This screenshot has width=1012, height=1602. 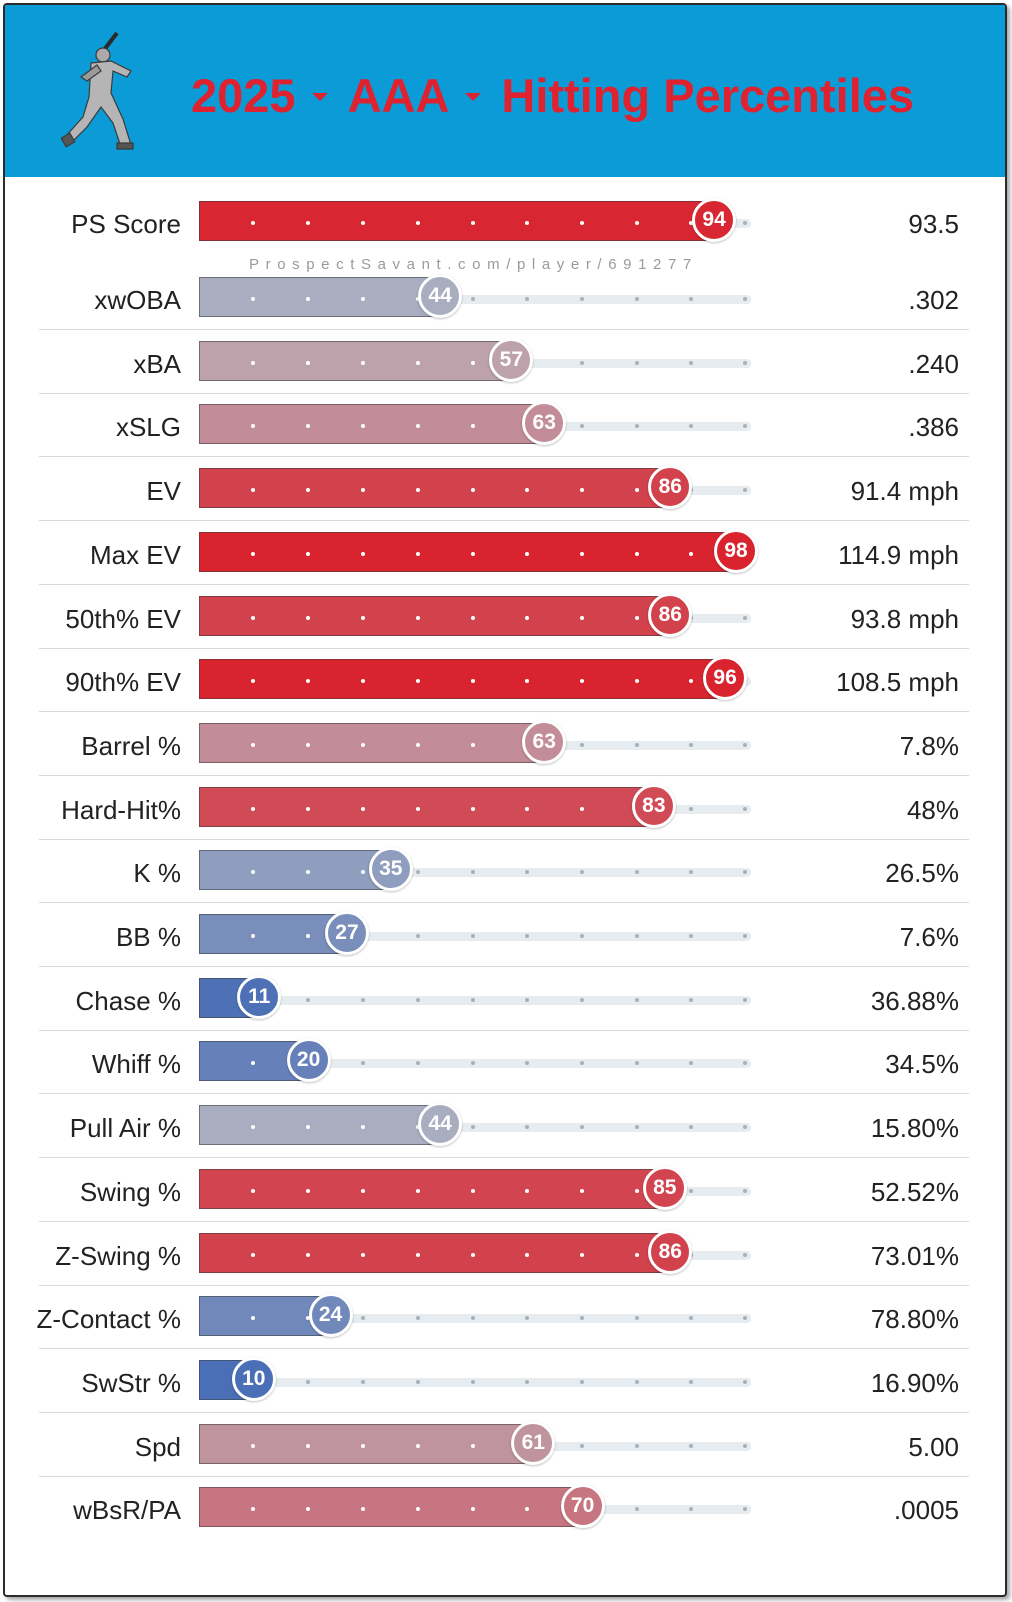 I want to click on metric-value: 7.8%, so click(x=929, y=745).